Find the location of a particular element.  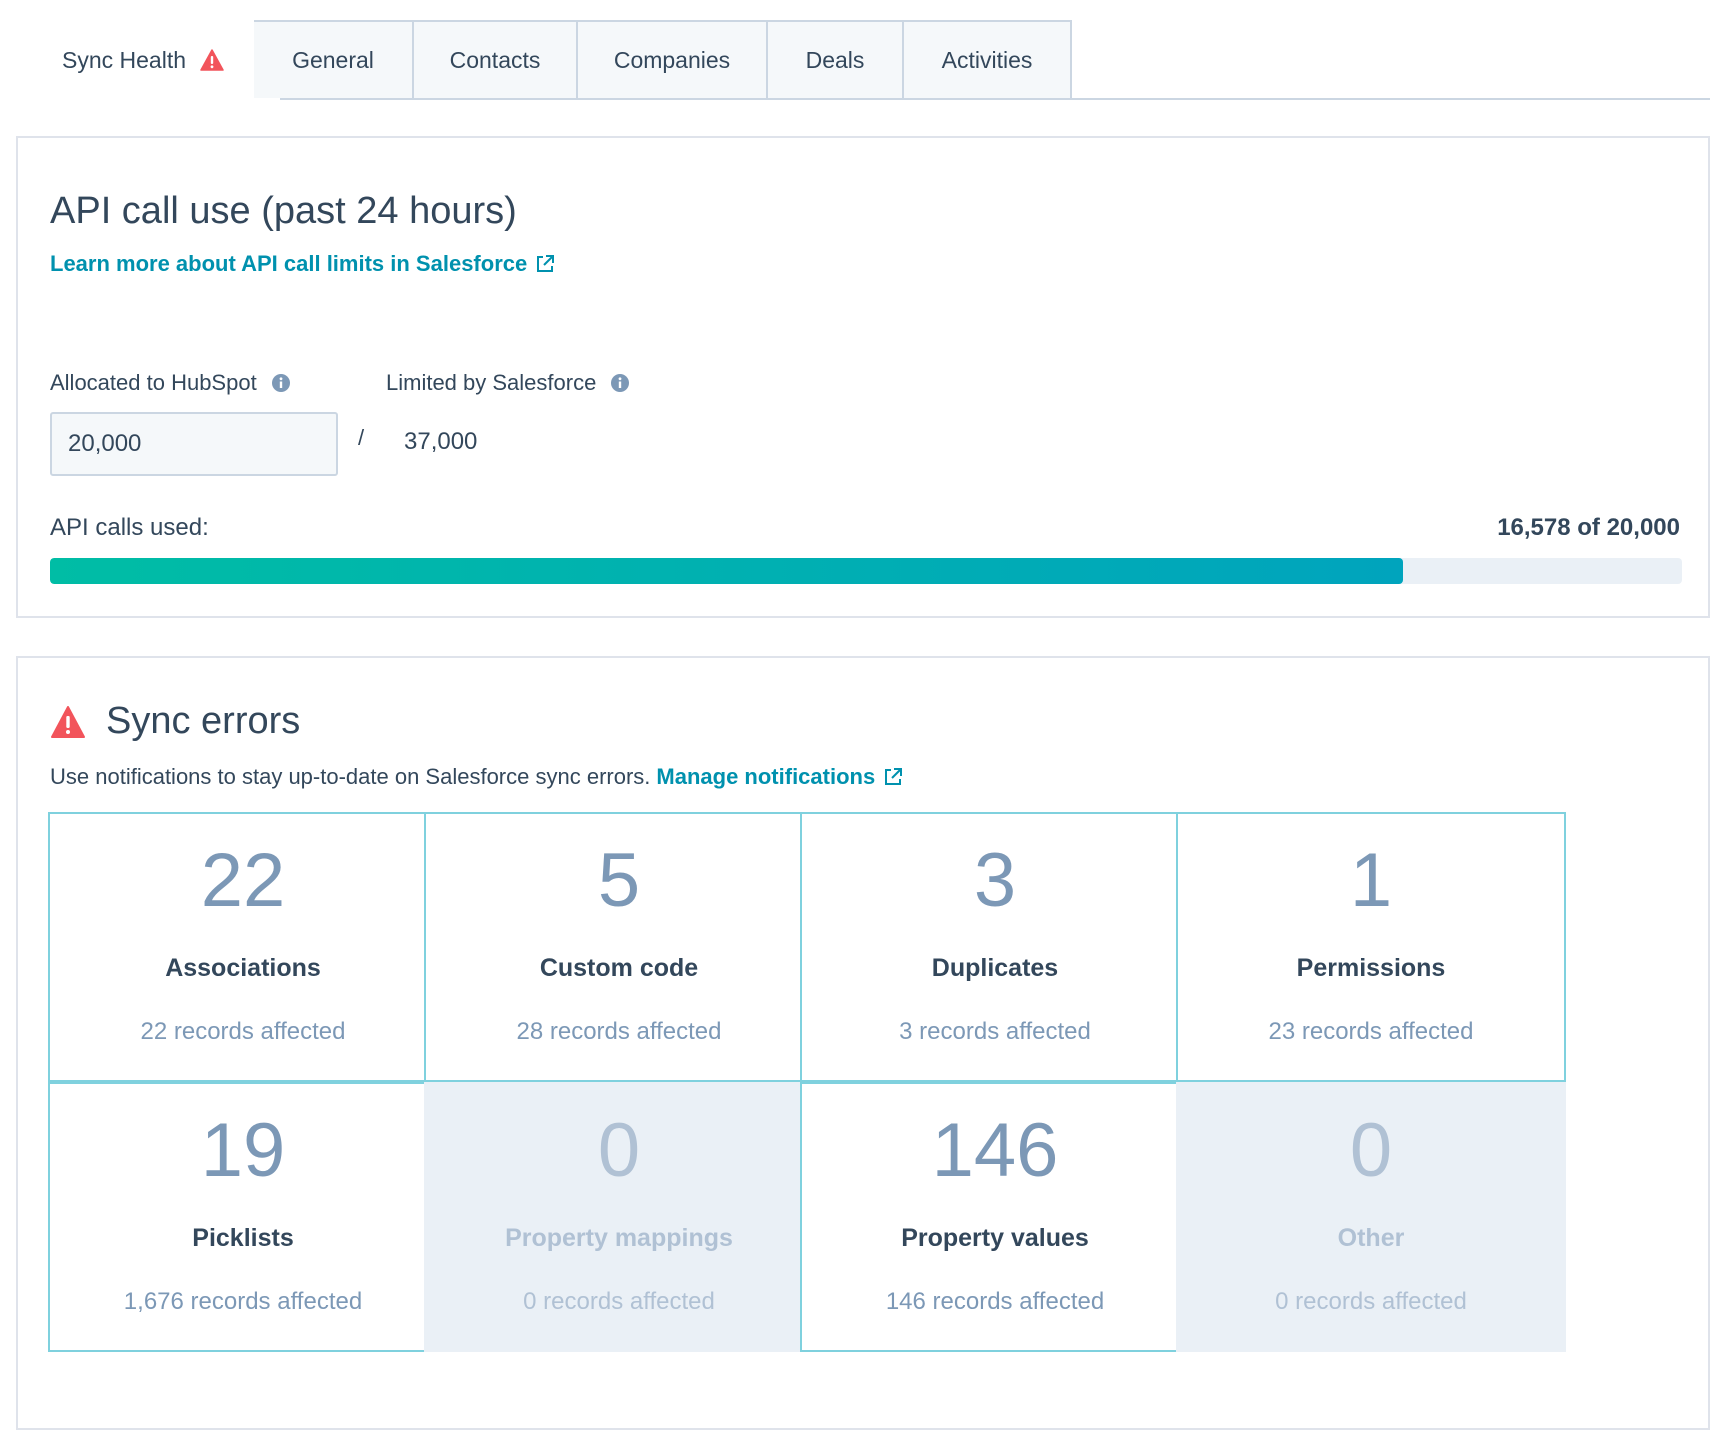

error-tile-custom-code: 5 Custom code 28 records affected is located at coordinates (619, 947).